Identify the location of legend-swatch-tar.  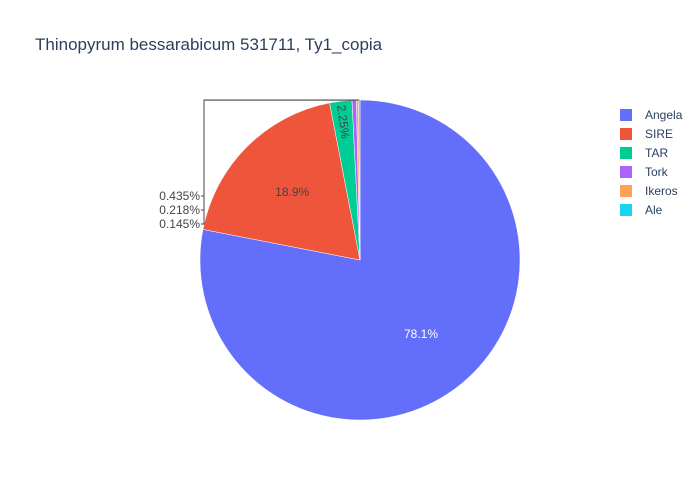
(626, 153).